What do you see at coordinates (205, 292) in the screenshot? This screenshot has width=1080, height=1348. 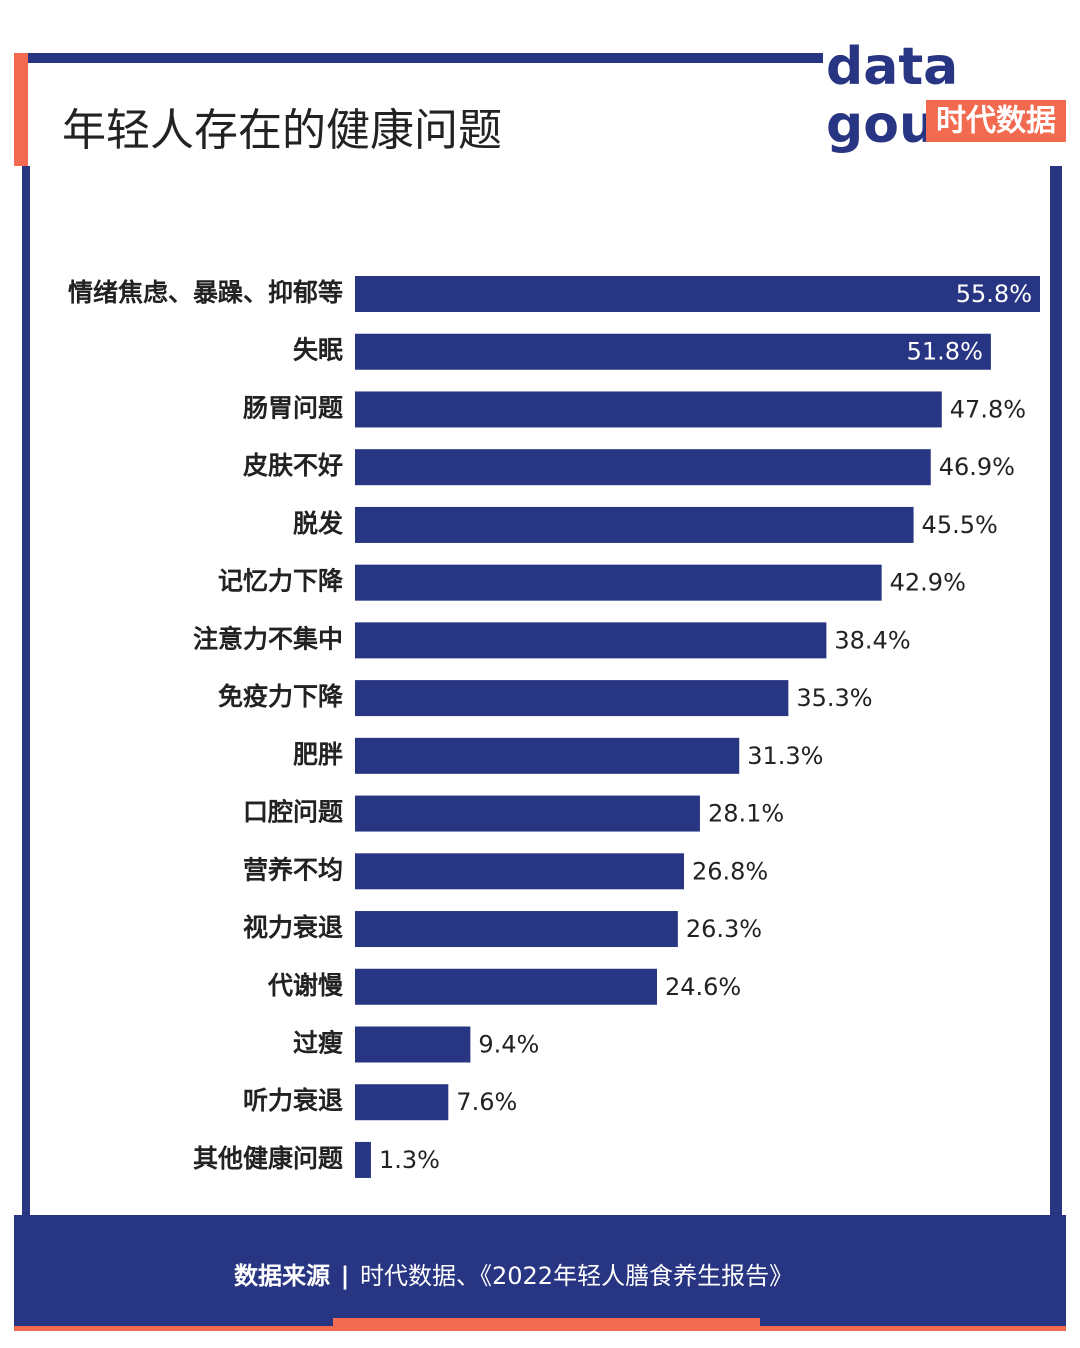 I see `category-label: 情绪焦虑、暴躁、抑郁等` at bounding box center [205, 292].